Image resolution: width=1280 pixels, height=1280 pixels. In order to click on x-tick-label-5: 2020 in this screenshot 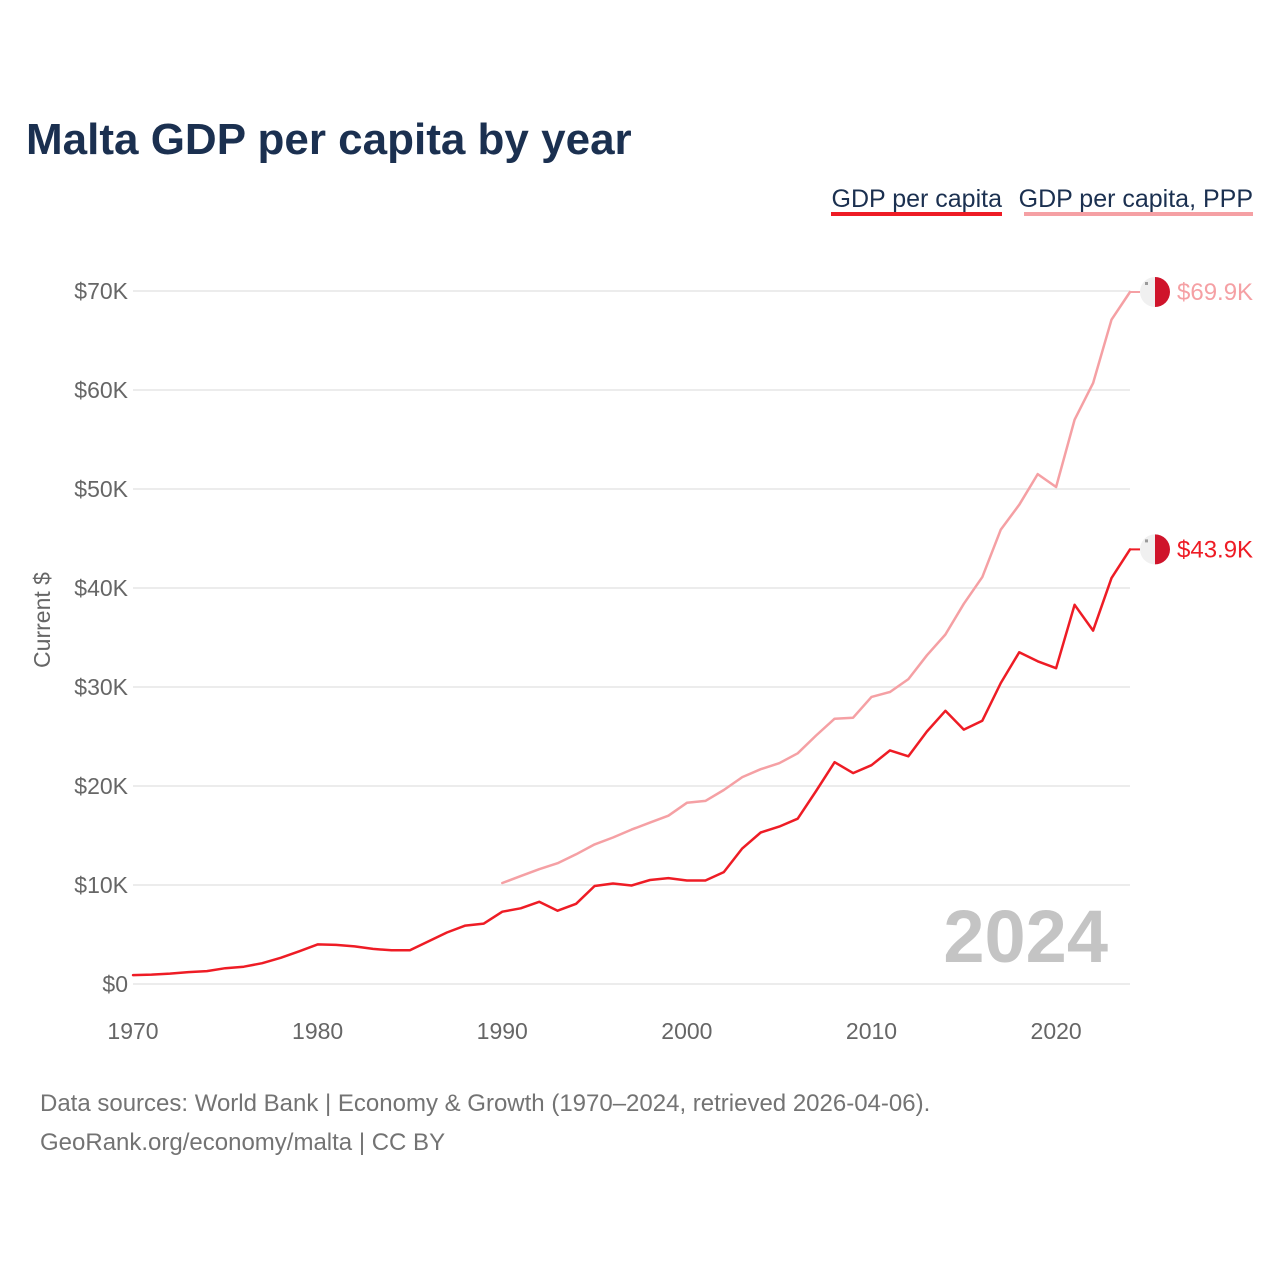, I will do `click(1056, 1031)`.